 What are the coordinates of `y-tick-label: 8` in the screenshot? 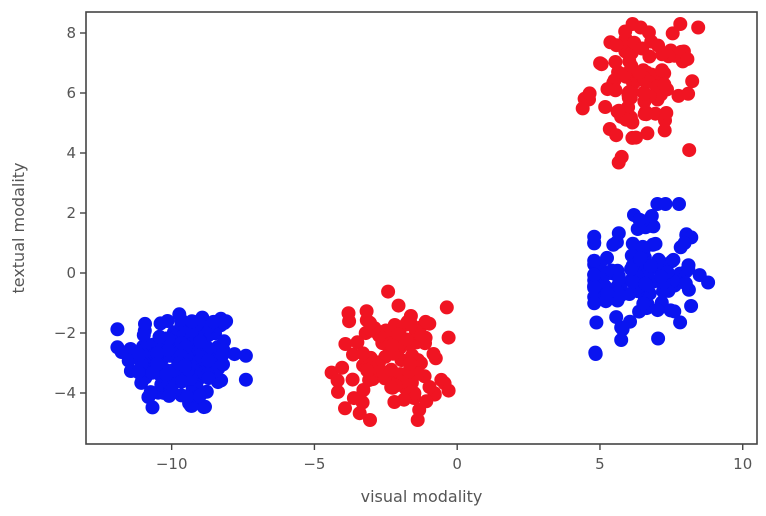 It's located at (71, 33).